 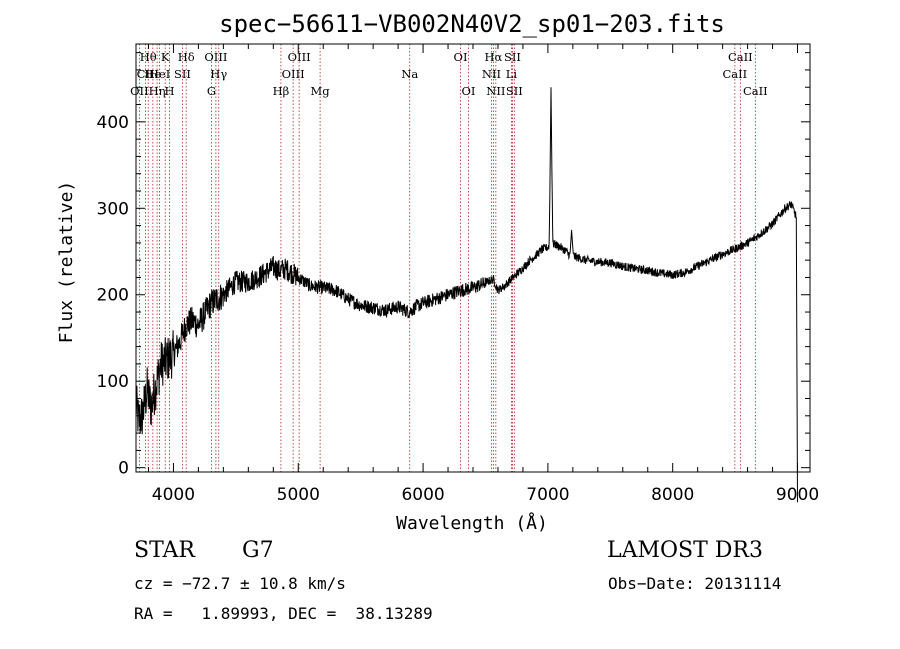 I want to click on survey-name: LAMOST DR3, so click(x=685, y=550).